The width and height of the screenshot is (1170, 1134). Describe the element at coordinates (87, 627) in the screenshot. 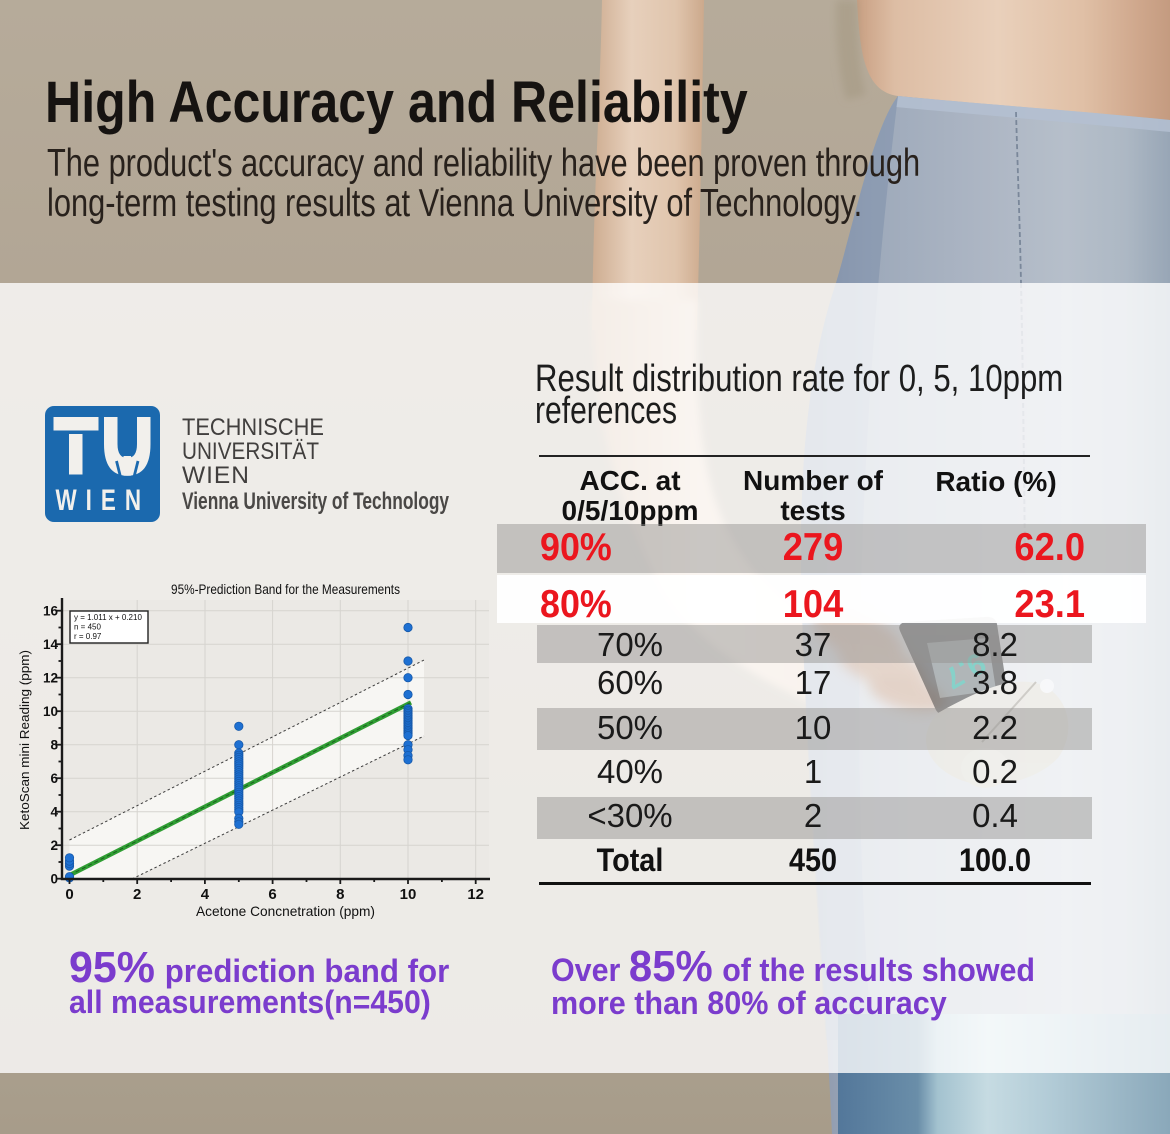

I see `svg-text: n = 450` at that location.